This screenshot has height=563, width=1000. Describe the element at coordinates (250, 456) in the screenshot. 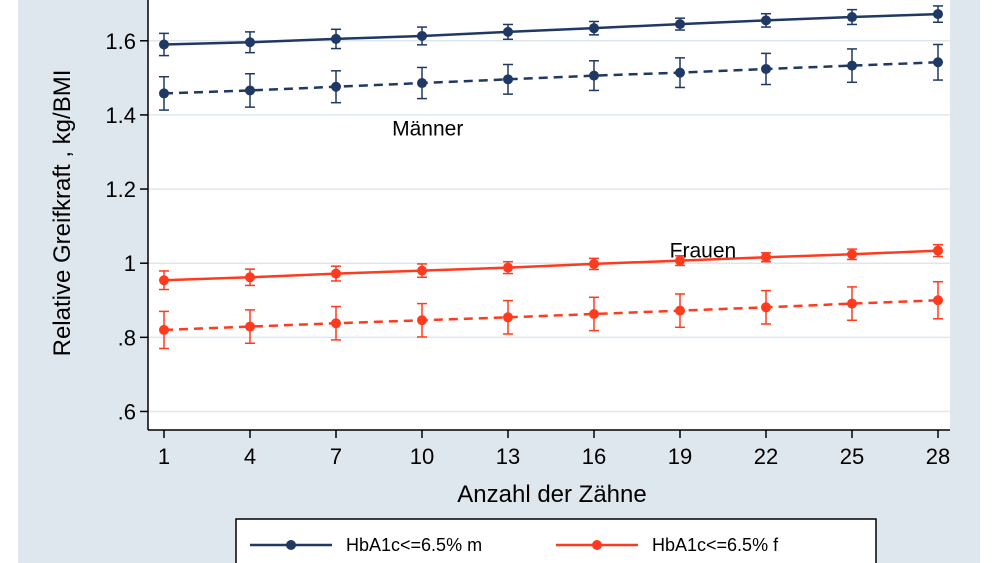

I see `x-tick-label: 4` at that location.